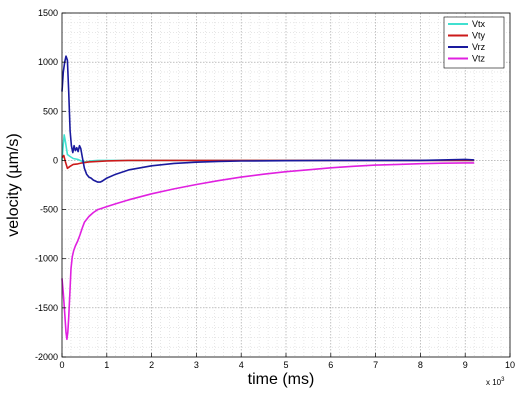 The height and width of the screenshot is (395, 516). Describe the element at coordinates (106, 365) in the screenshot. I see `x-tick-label: 1` at that location.